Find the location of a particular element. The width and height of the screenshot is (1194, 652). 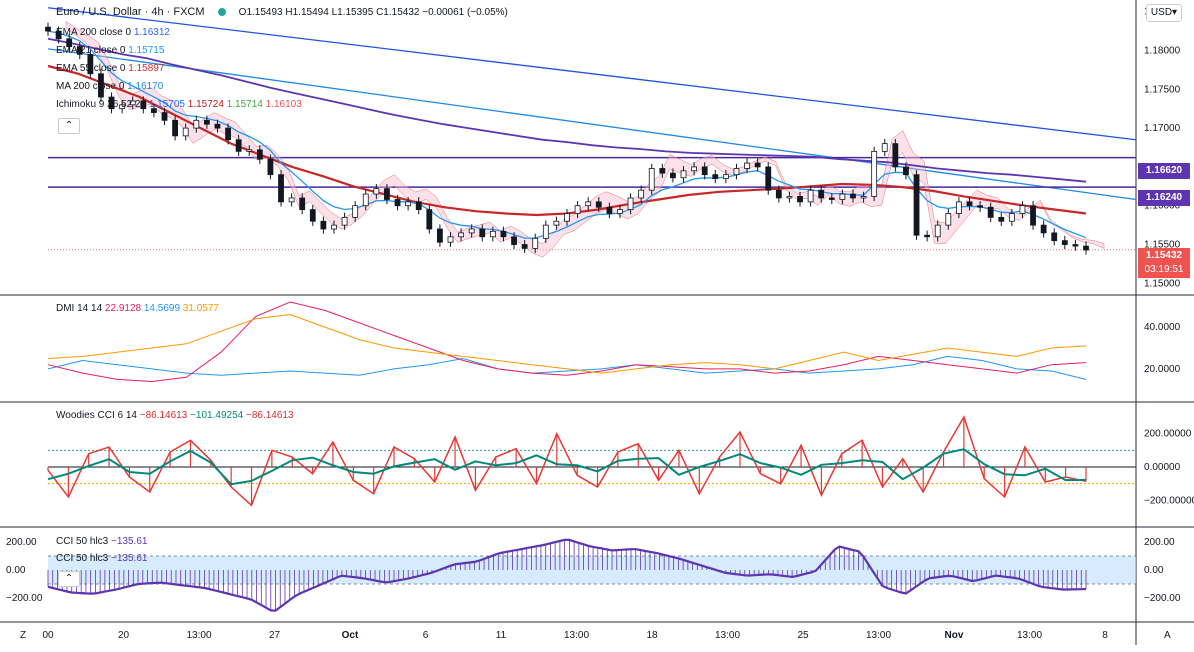

legend-ema55: EMA 55 close 0 1.15897 is located at coordinates (110, 68).